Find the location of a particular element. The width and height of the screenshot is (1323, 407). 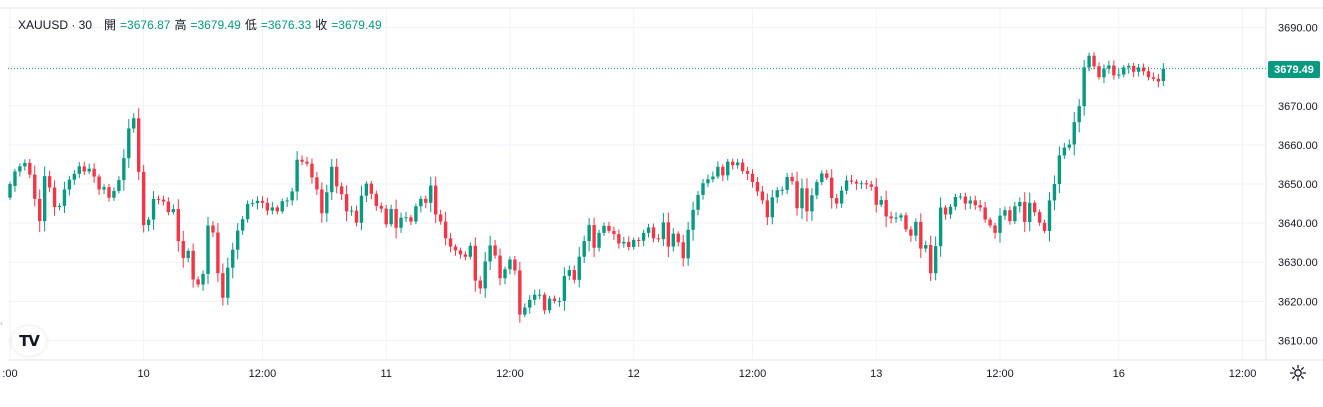

collapse-arrow-icon: ‹ is located at coordinates (1, 323).